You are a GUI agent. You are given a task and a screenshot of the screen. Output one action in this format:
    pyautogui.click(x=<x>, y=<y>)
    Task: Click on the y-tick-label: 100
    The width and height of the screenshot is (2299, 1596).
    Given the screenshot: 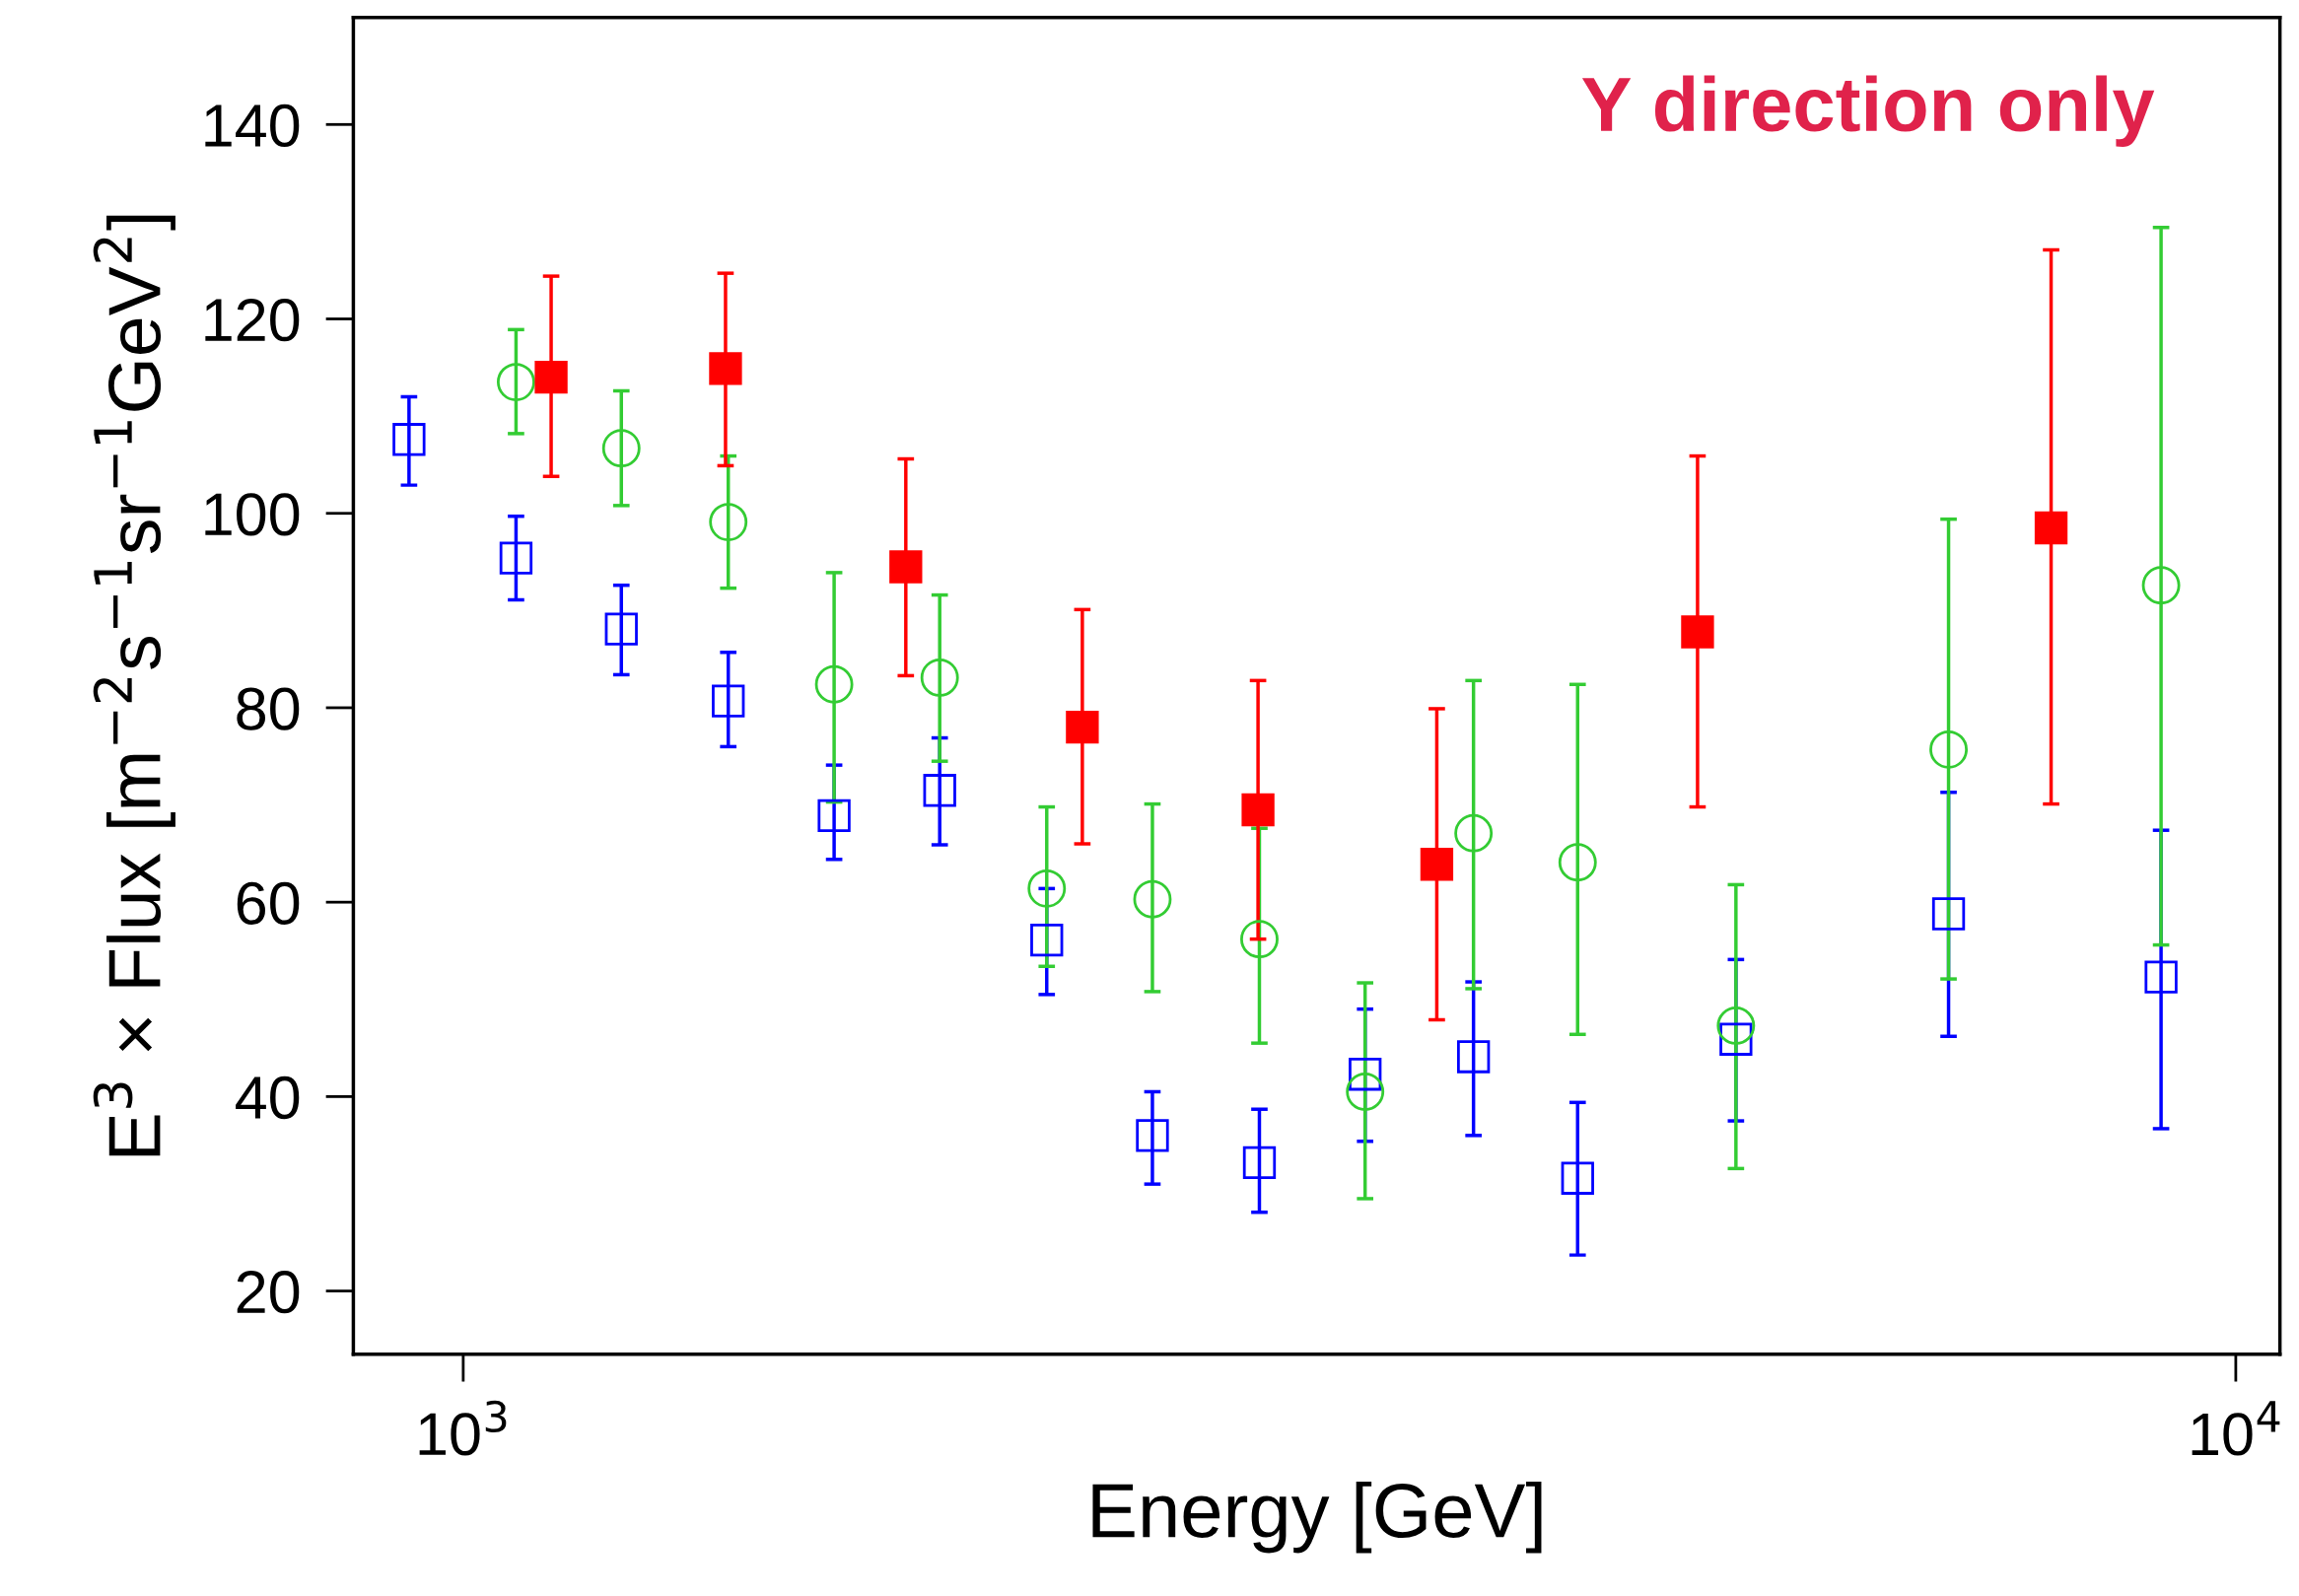 What is the action you would take?
    pyautogui.click(x=252, y=514)
    